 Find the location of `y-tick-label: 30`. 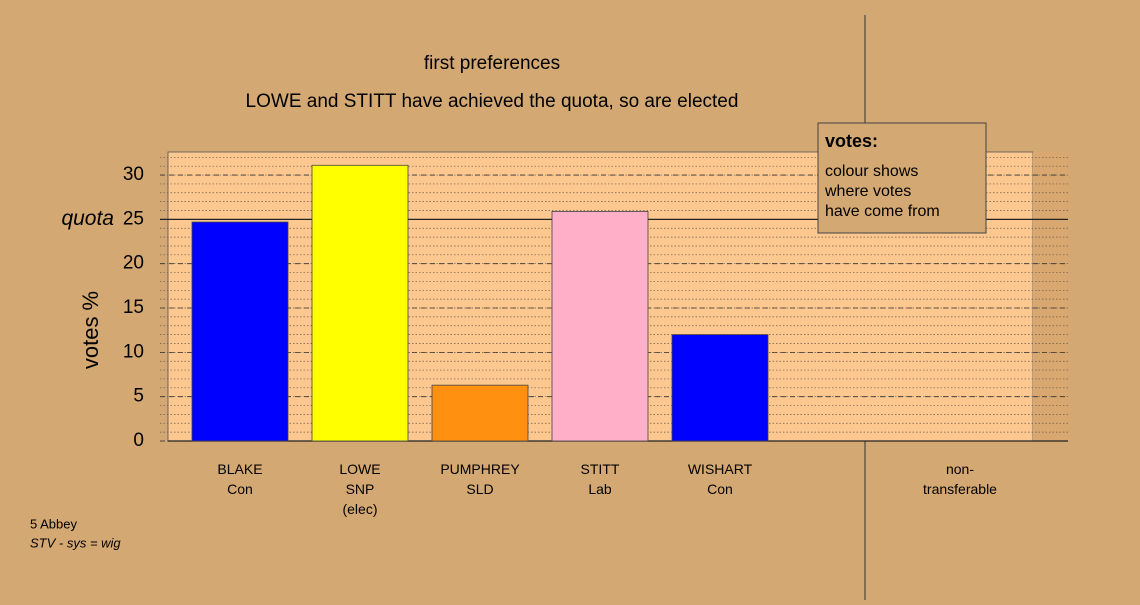

y-tick-label: 30 is located at coordinates (133, 174).